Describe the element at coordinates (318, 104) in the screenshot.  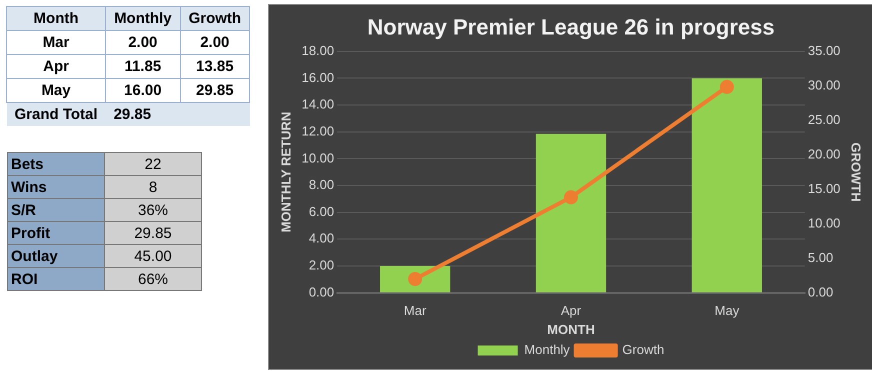
I see `y-tick-label: 14.00` at that location.